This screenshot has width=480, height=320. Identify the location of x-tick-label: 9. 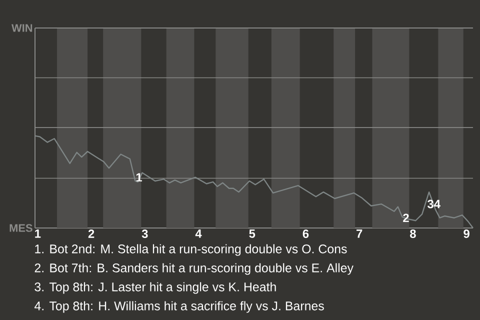
(467, 234).